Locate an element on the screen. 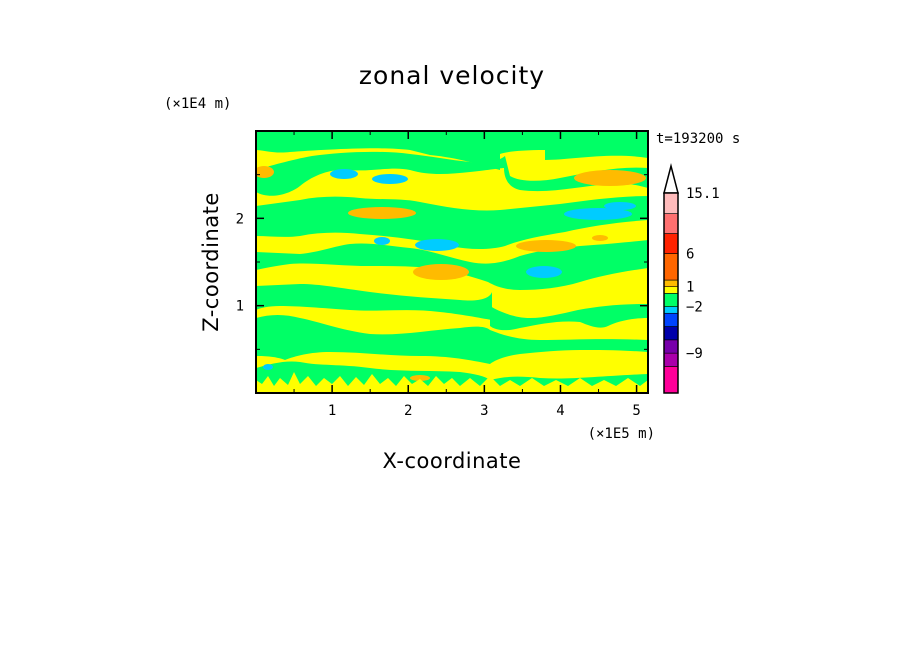 The height and width of the screenshot is (654, 904). colorbar-label: 6 is located at coordinates (690, 254).